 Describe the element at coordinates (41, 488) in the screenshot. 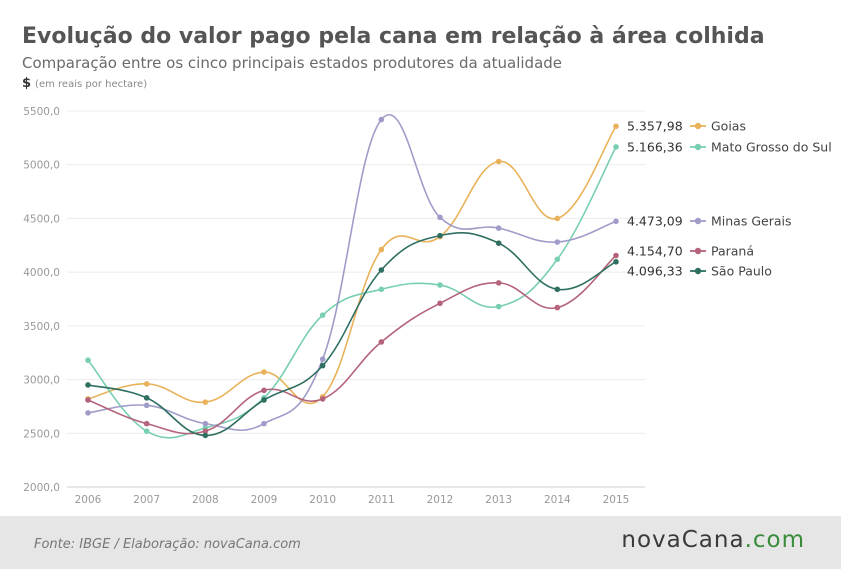

I see `y-tick-label: 2000,0` at that location.